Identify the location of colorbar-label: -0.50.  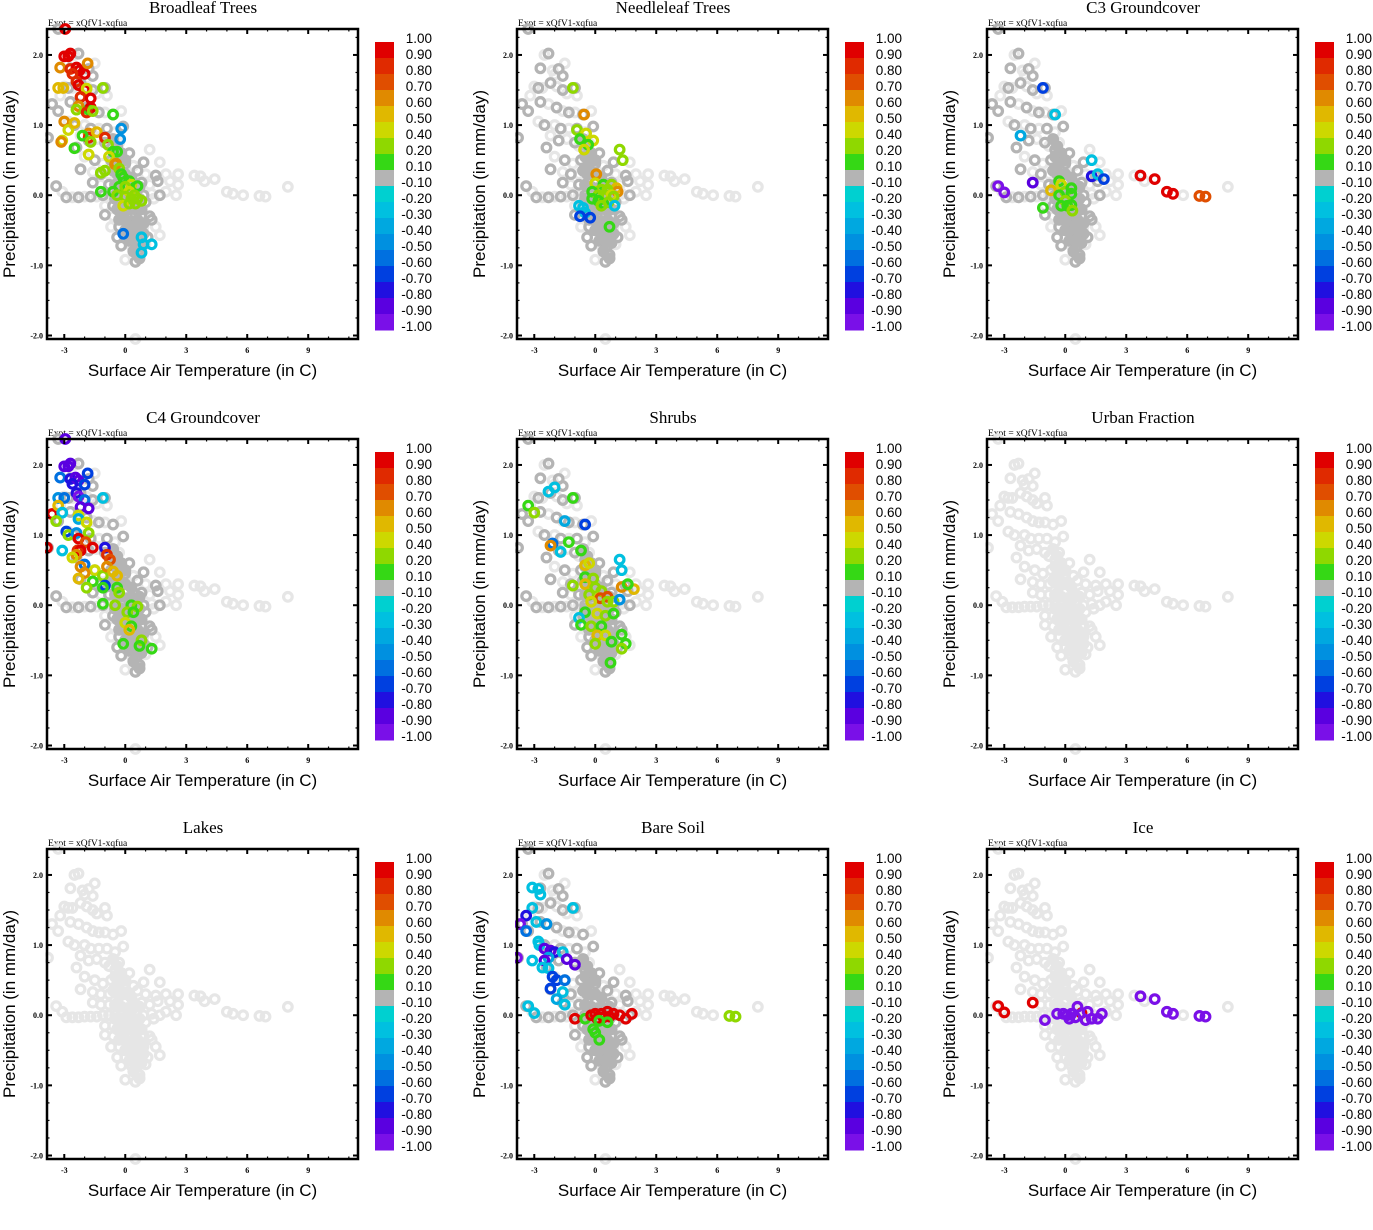
(1356, 1066).